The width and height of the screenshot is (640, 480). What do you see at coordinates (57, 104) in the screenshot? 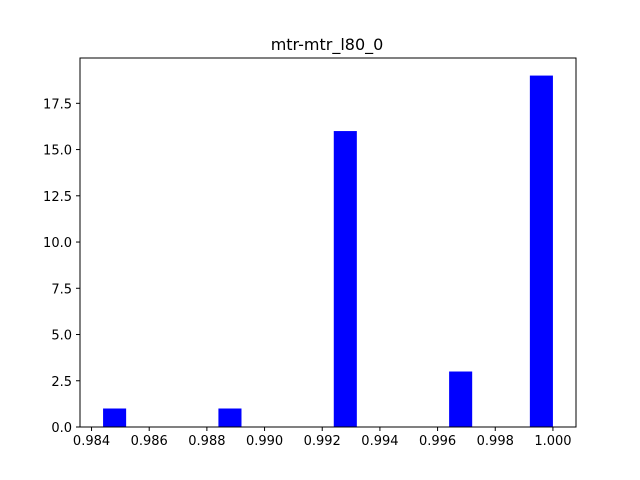
I see `y-tick-label-7: 17.5` at bounding box center [57, 104].